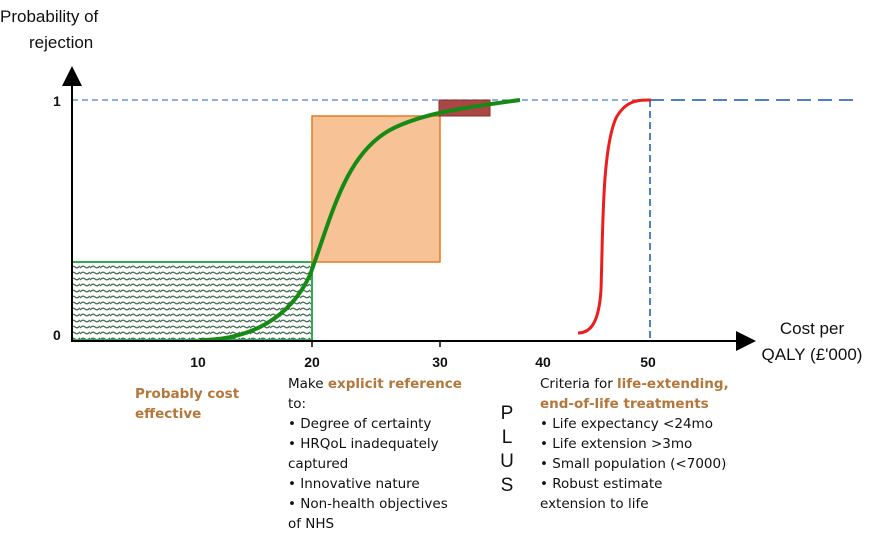  Describe the element at coordinates (57, 101) in the screenshot. I see `y-tick-label-1: 1` at that location.